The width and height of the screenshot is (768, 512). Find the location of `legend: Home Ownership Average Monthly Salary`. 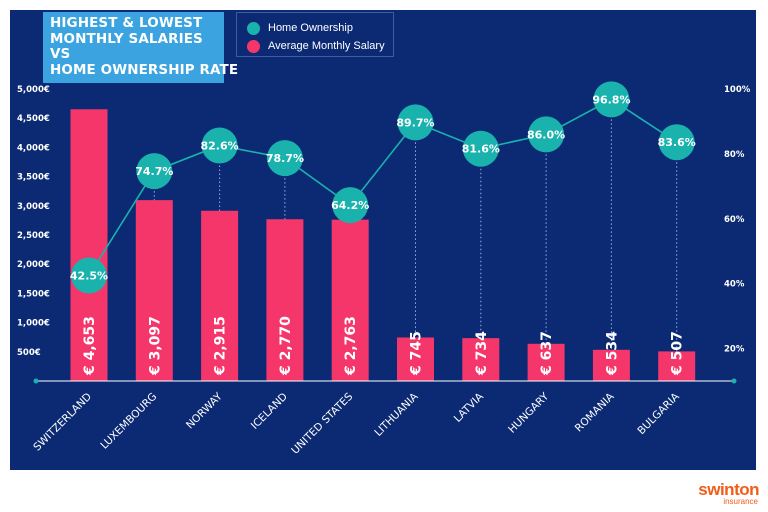

legend: Home Ownership Average Monthly Salary is located at coordinates (315, 34).